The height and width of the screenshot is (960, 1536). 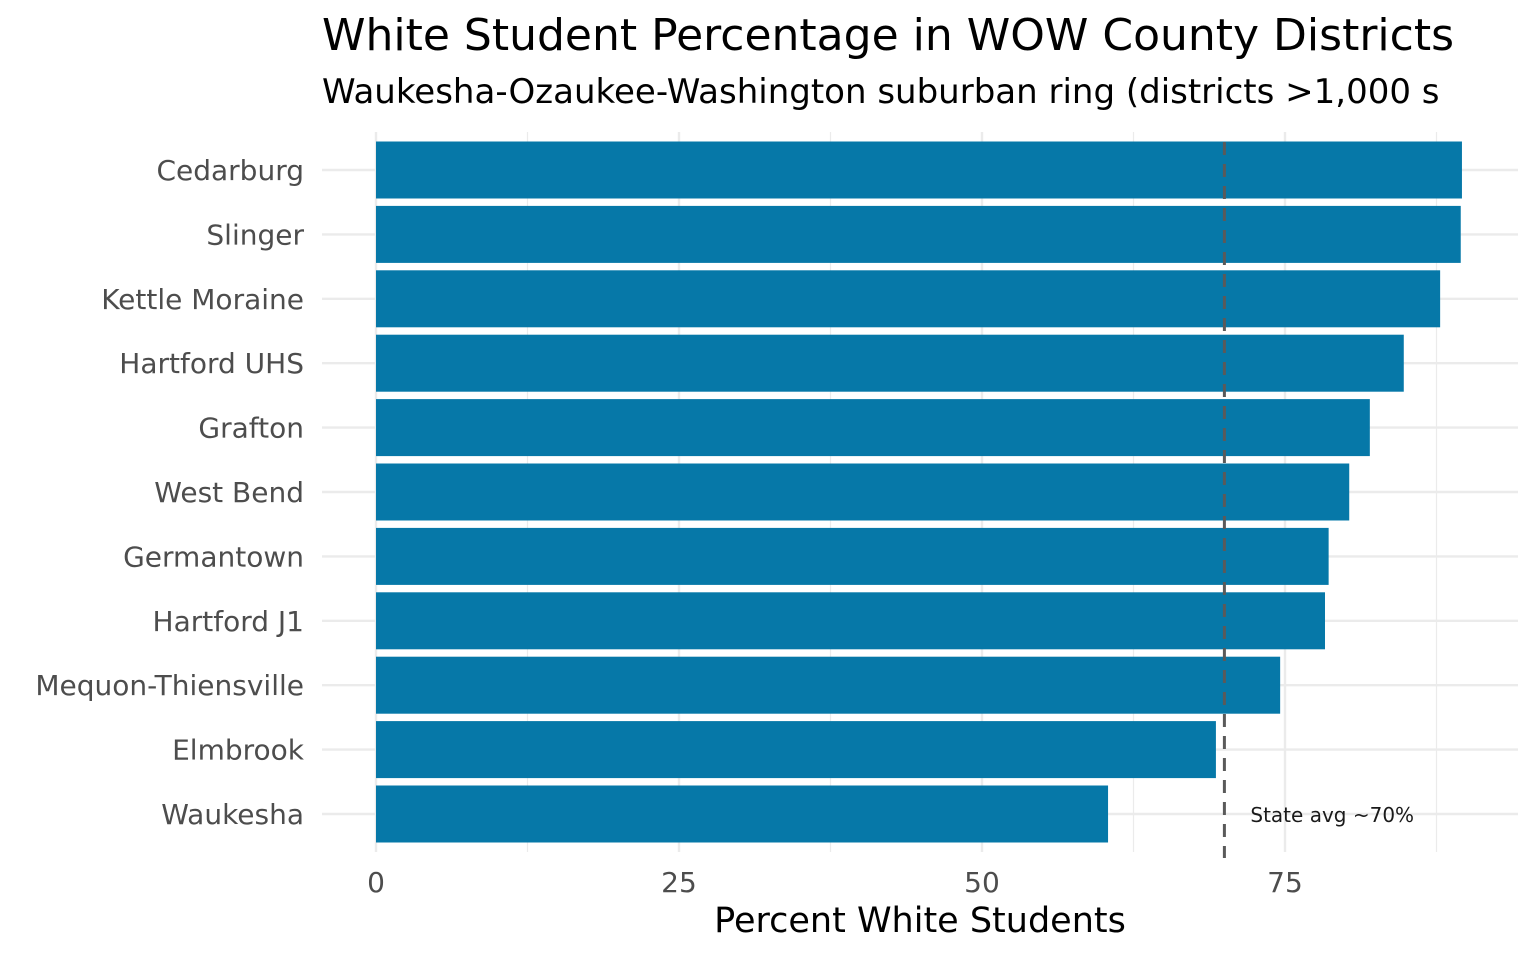 I want to click on y-tick-label: Grafton, so click(x=251, y=428).